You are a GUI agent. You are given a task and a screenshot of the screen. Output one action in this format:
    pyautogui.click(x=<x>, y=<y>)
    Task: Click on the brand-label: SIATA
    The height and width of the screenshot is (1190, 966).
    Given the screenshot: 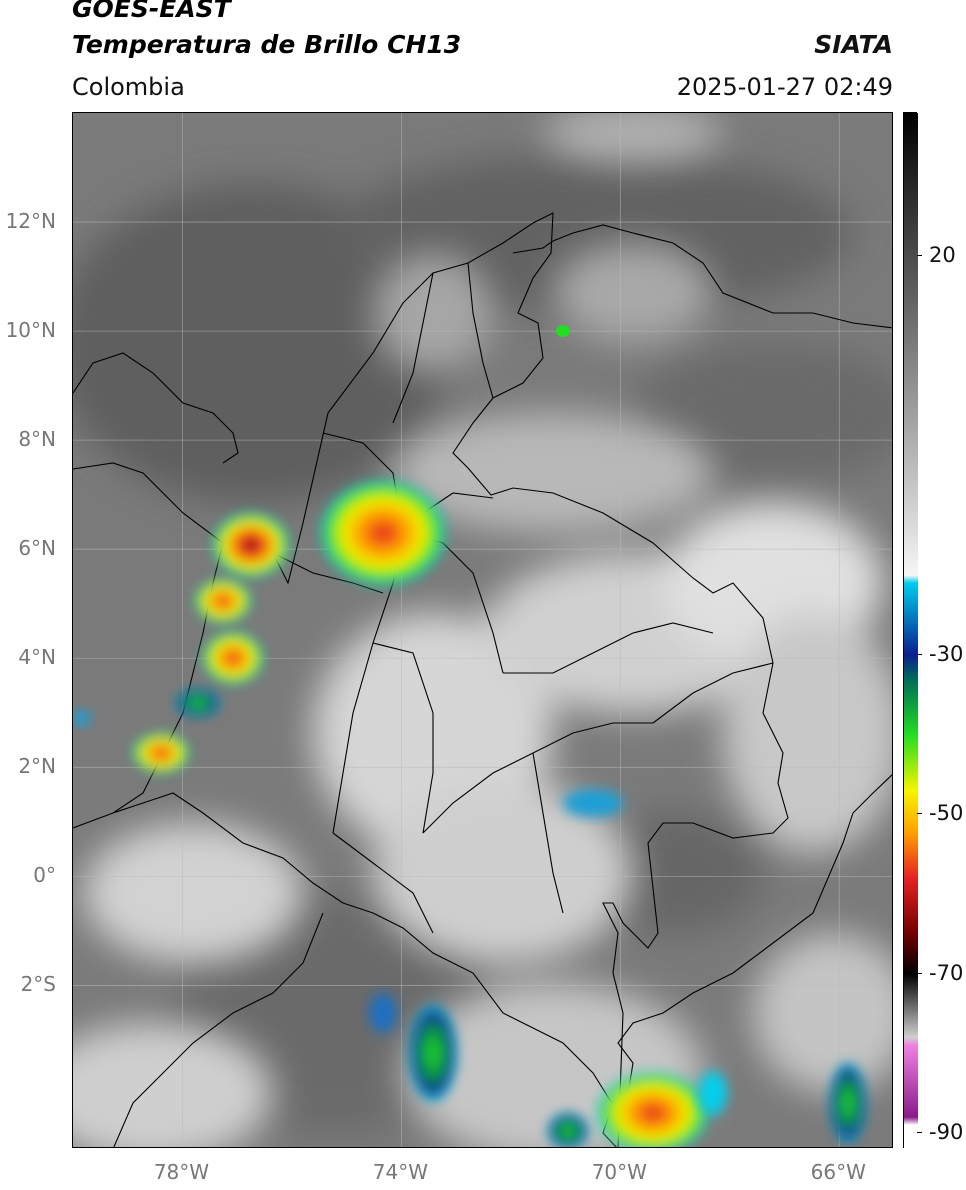 What is the action you would take?
    pyautogui.click(x=853, y=44)
    